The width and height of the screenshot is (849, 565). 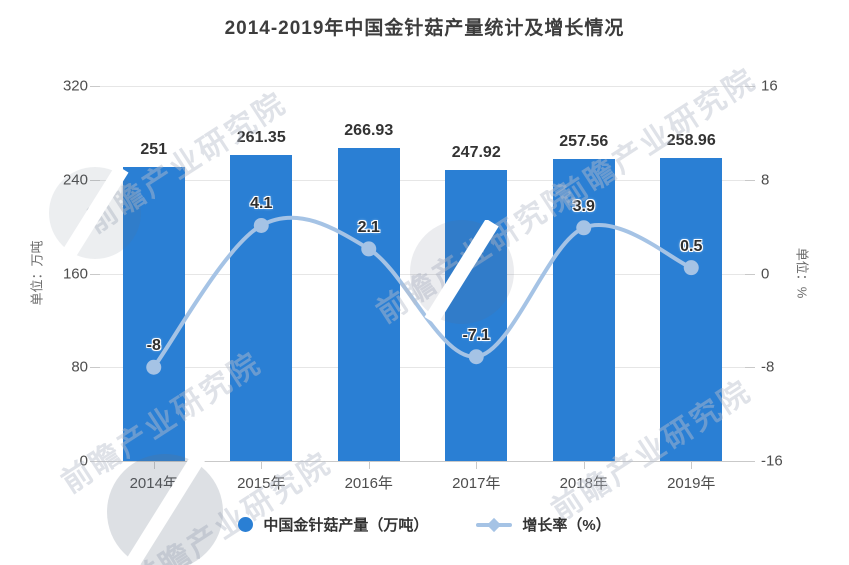 I want to click on line-value-label: 3.9, so click(x=583, y=206).